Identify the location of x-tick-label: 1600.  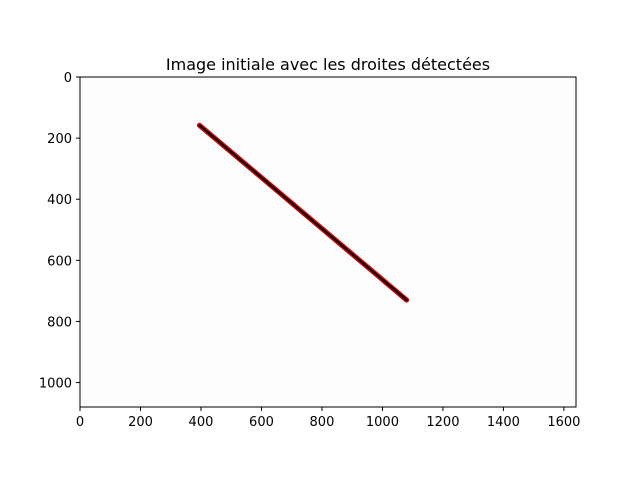
(563, 422).